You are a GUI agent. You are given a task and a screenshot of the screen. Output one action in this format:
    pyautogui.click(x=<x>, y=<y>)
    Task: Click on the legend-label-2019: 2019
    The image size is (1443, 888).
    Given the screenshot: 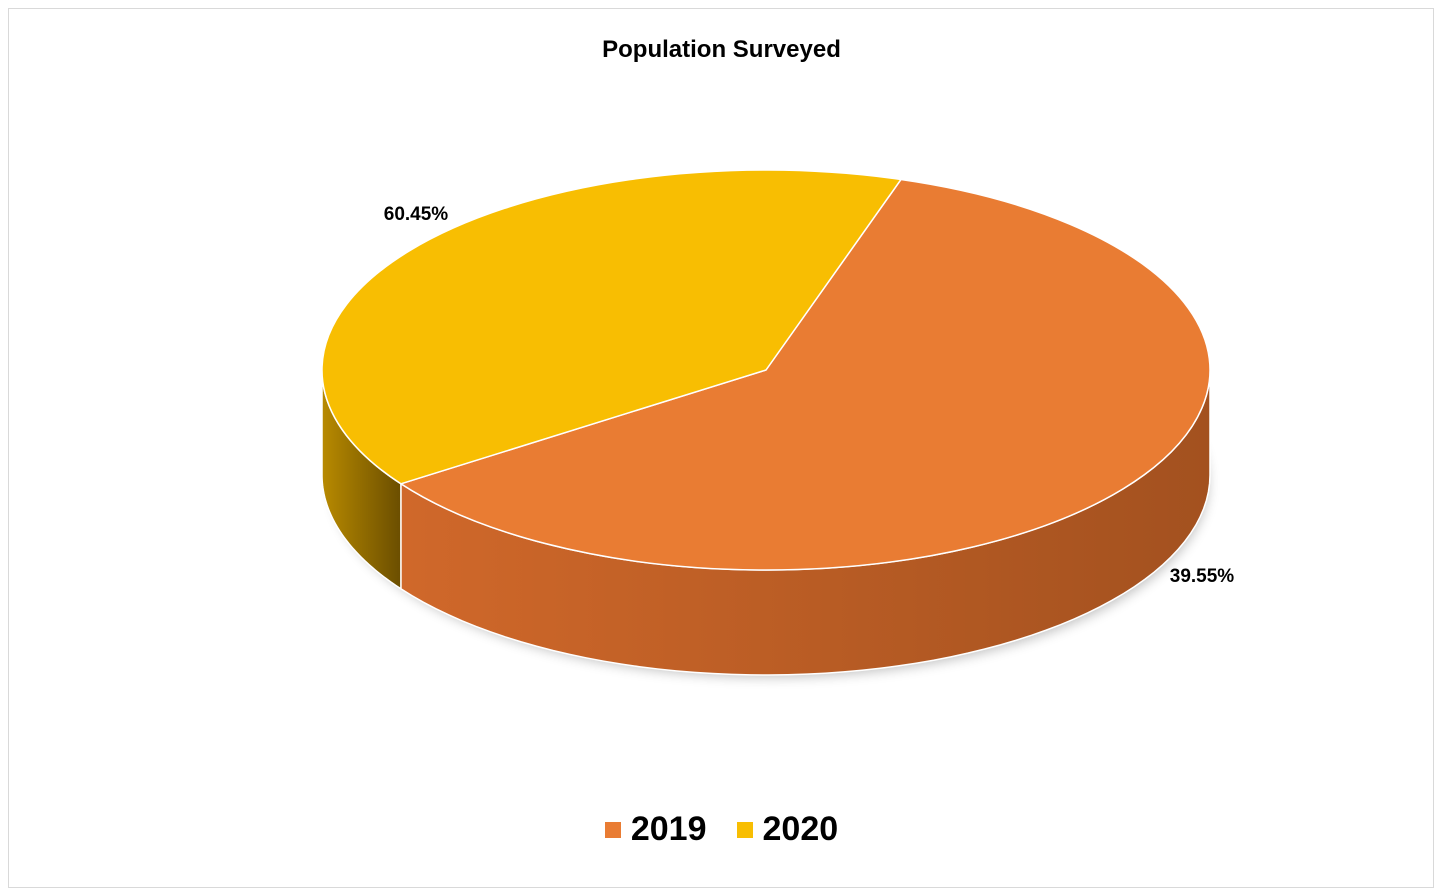 What is the action you would take?
    pyautogui.click(x=668, y=829)
    